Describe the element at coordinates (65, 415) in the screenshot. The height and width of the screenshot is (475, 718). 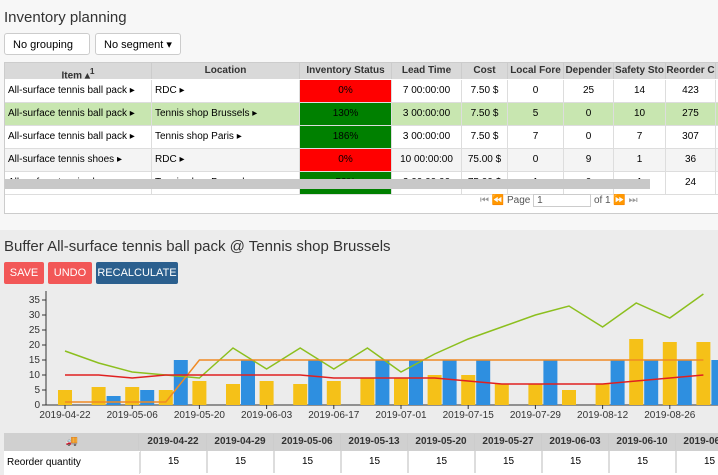
I see `x-tick-label: 2019-04-22` at that location.